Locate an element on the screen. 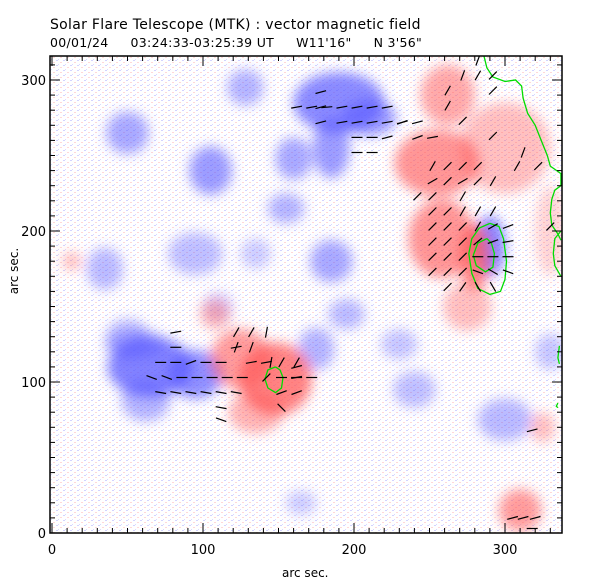 The image size is (612, 585). contour-spot-ring is located at coordinates (274, 380).